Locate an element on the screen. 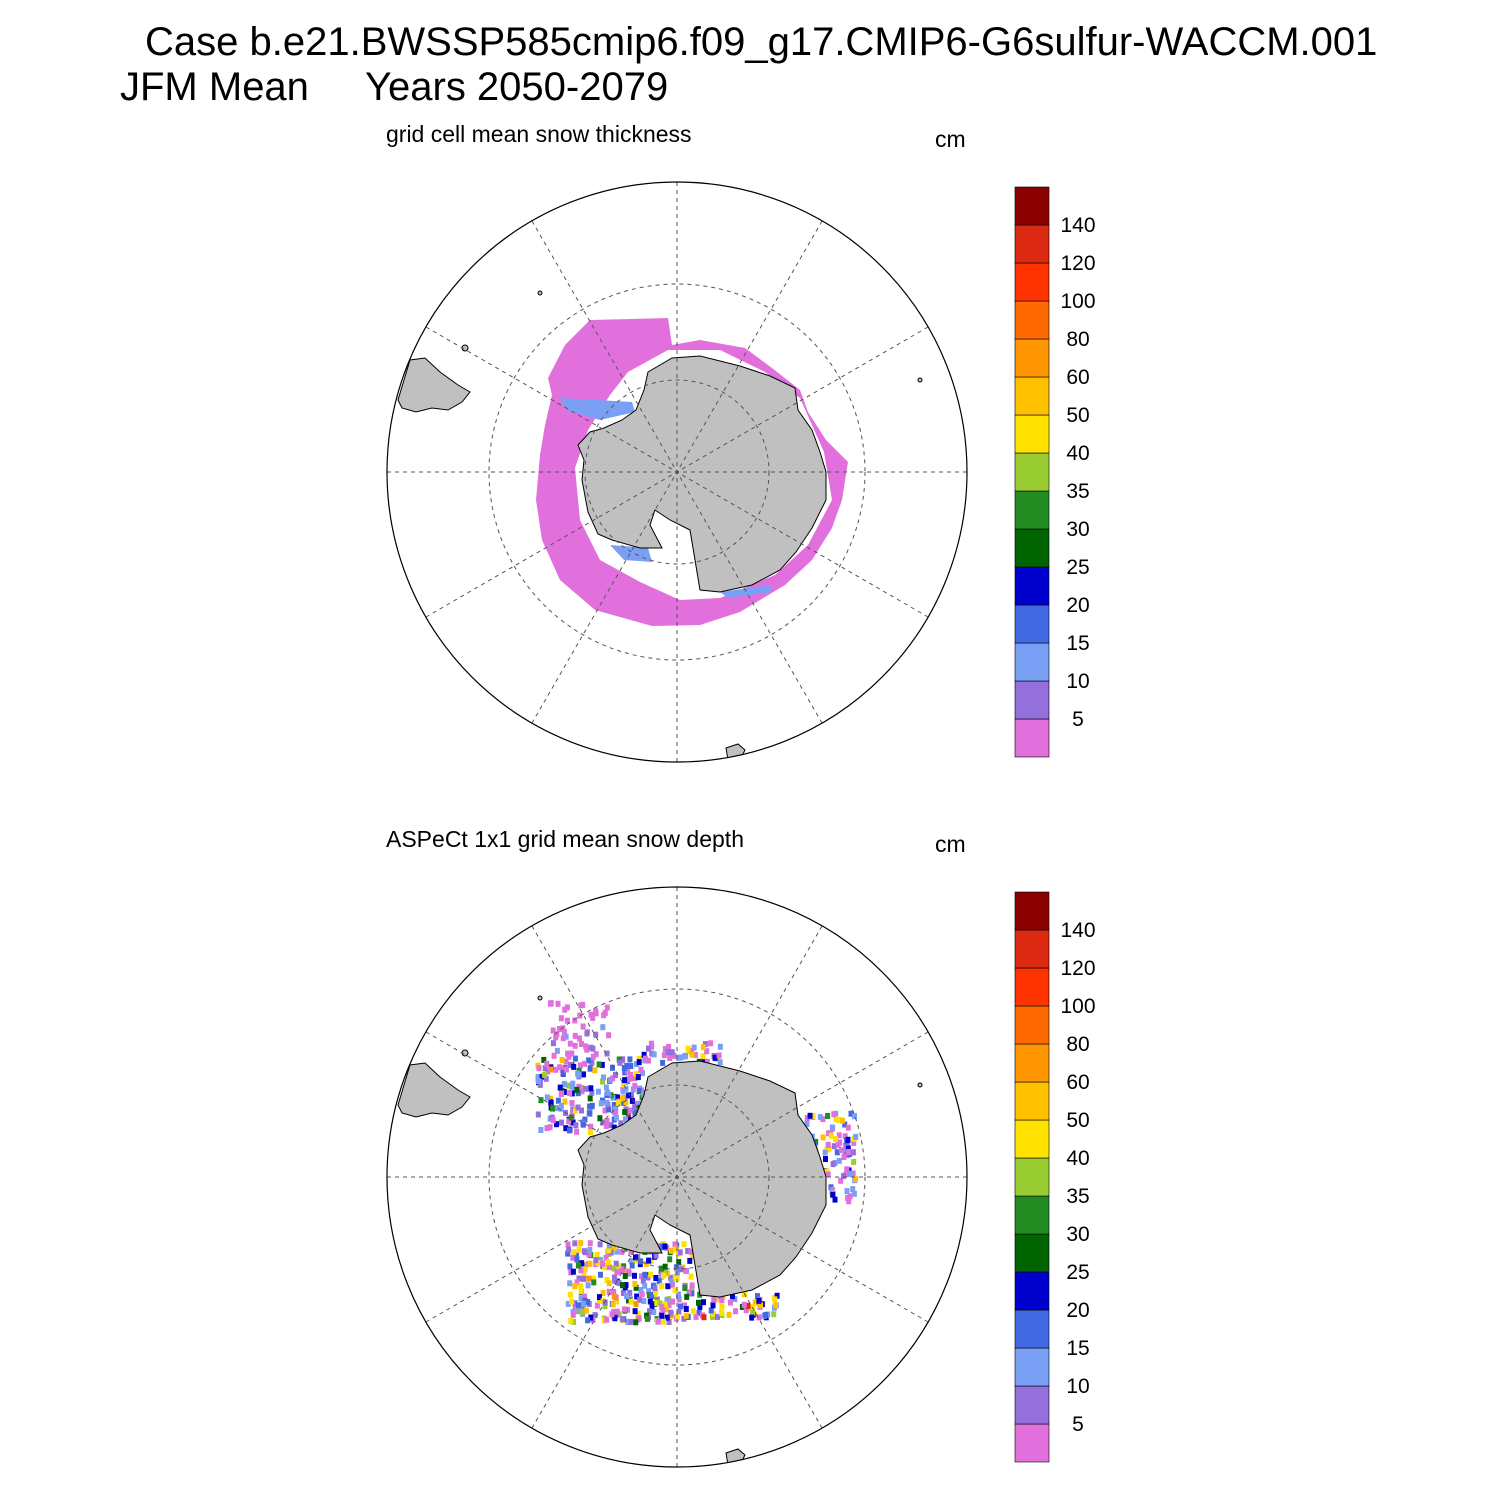 The image size is (1500, 1500). colorbar-label: 30 is located at coordinates (1077, 529).